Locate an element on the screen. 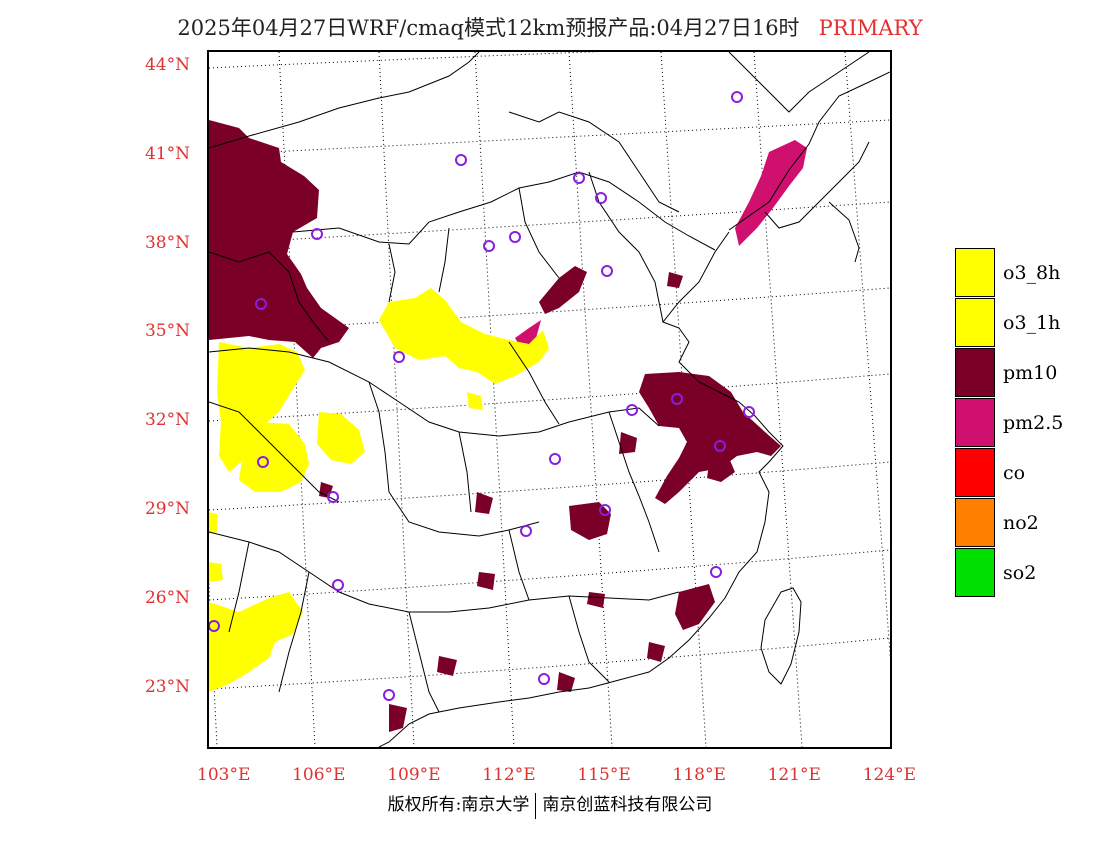  o3-sichuan-patches is located at coordinates (274, 457).